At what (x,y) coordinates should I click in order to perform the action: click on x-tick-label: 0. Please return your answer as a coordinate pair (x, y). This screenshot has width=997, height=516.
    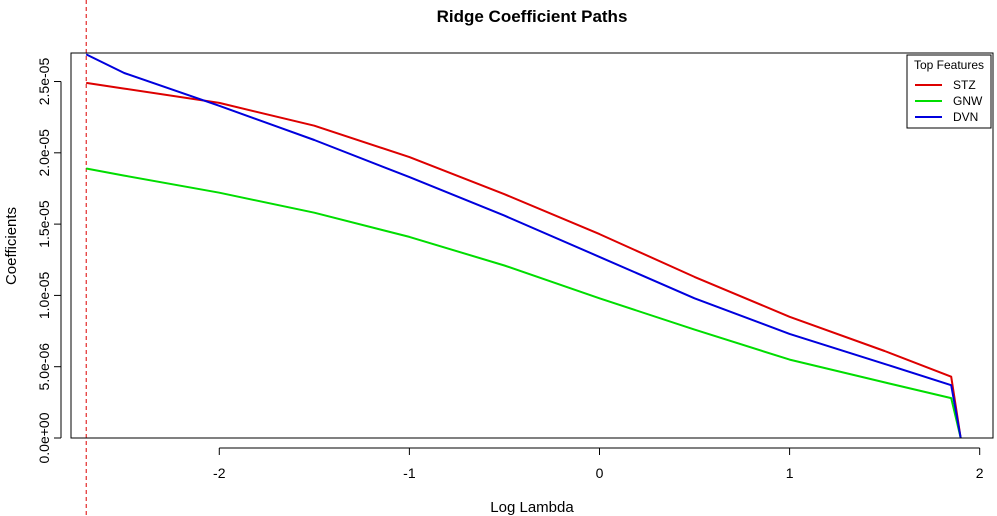
    Looking at the image, I should click on (600, 473).